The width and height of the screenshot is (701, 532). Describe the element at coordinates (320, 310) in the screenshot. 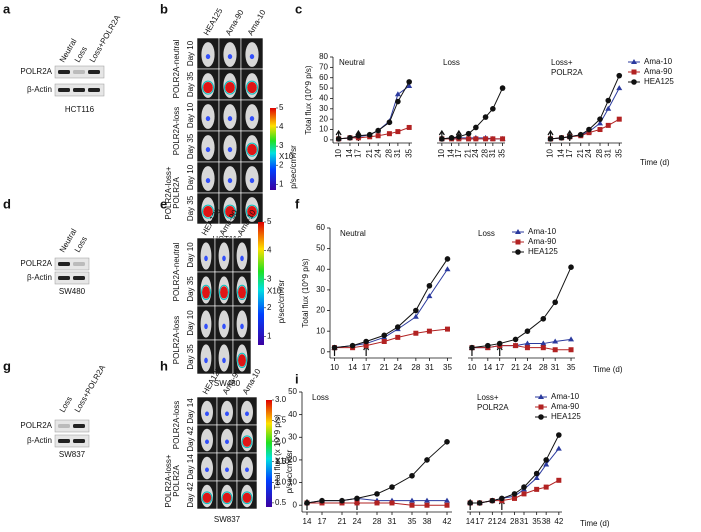

I see `y-tick-label: 20` at that location.